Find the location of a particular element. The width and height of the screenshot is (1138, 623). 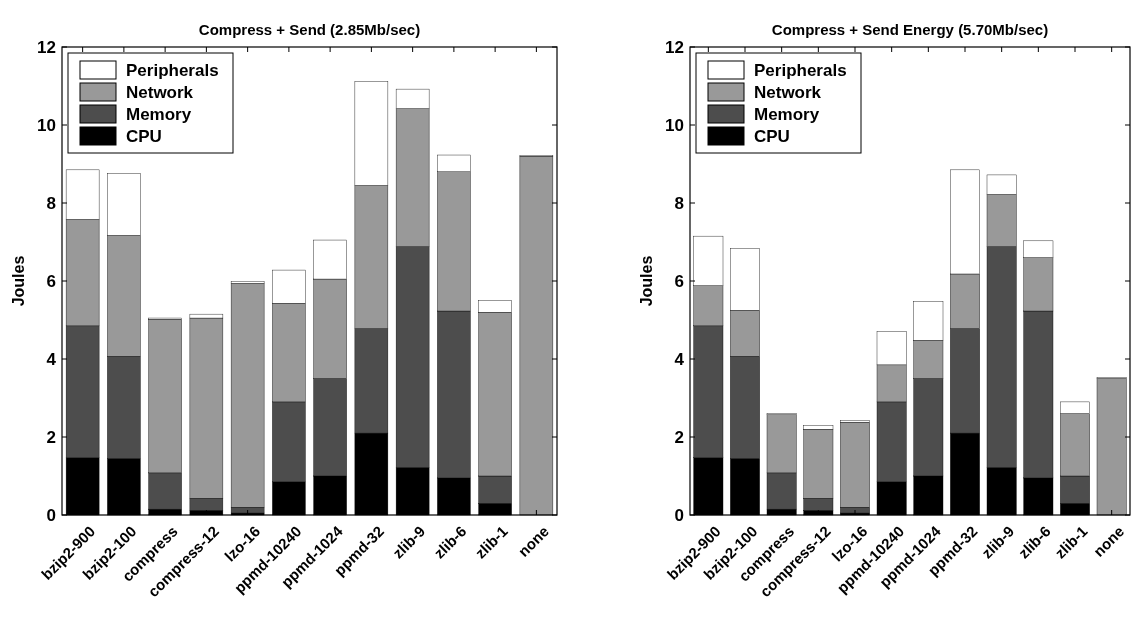

chart-title: Compress + Send (2.85Mb/sec) is located at coordinates (309, 29).